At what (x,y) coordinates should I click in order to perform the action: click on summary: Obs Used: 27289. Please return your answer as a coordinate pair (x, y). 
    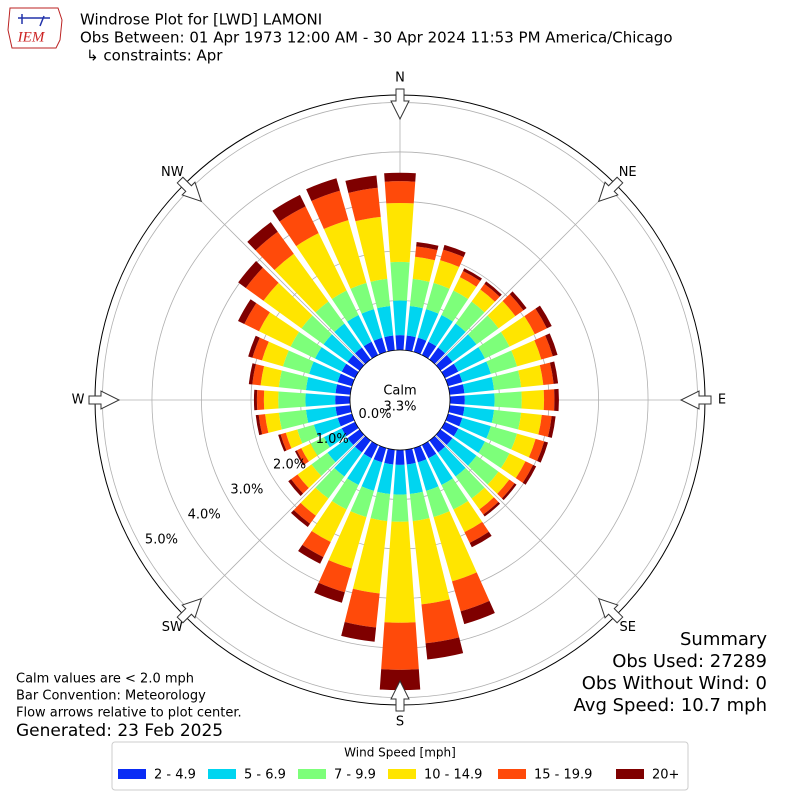
    Looking at the image, I should click on (689, 661).